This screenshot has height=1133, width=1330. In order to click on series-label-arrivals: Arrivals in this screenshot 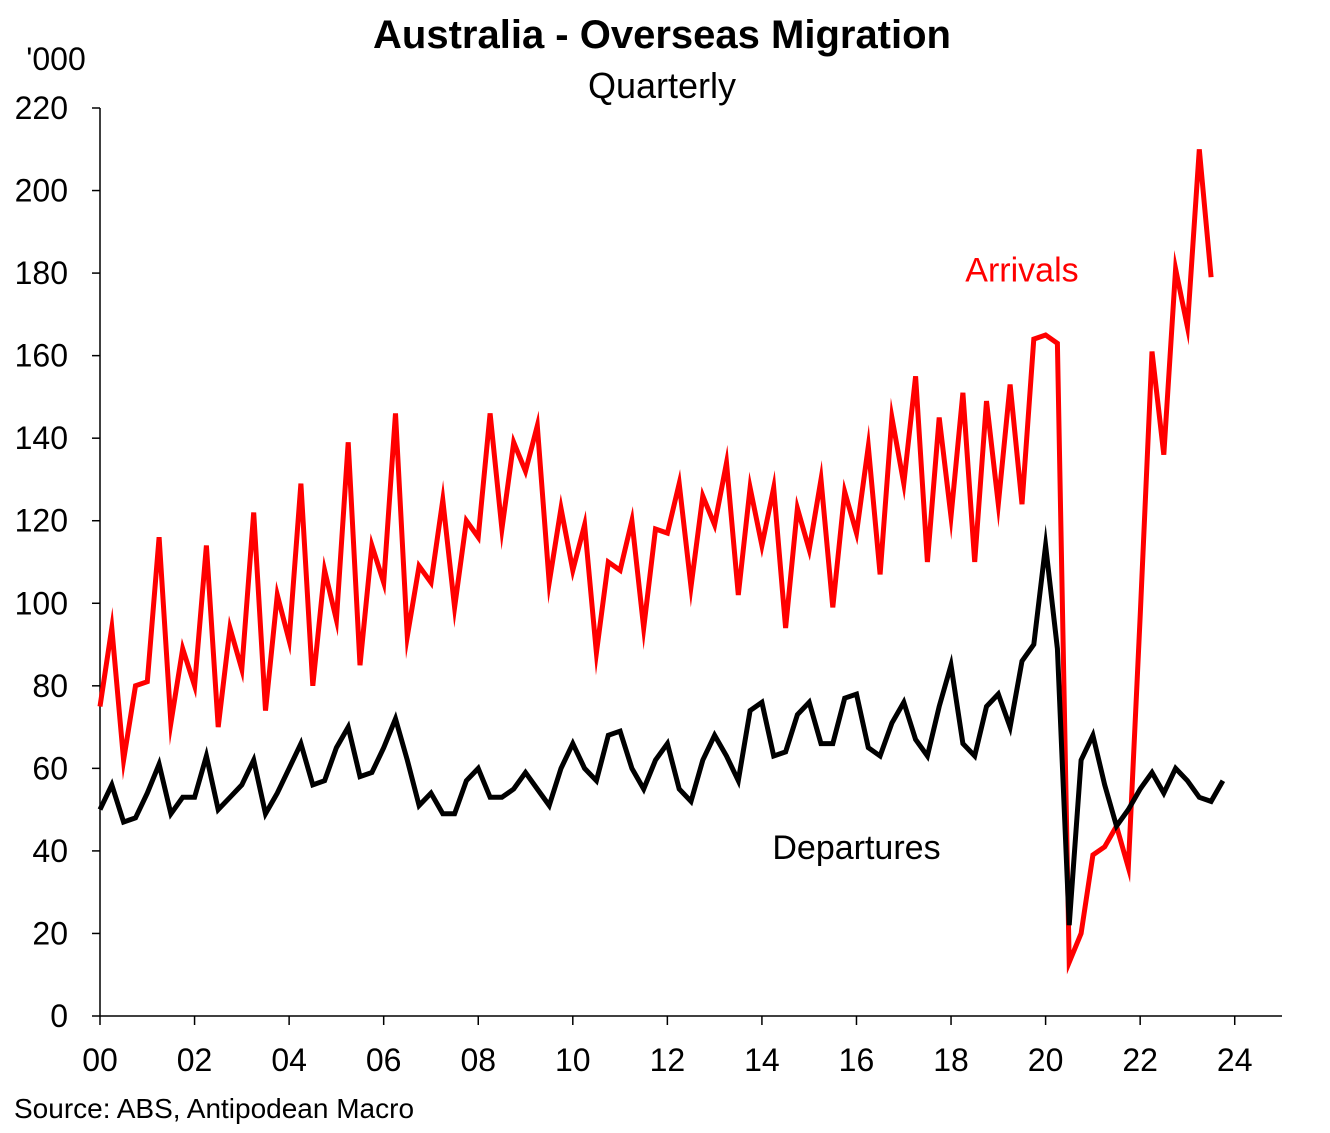, I will do `click(1021, 270)`.